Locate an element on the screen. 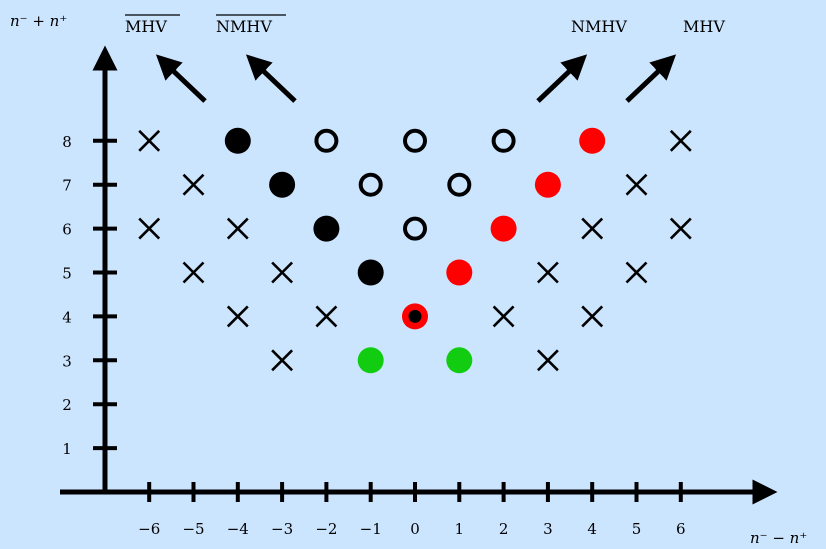  label-mhv: MHV is located at coordinates (704, 26).